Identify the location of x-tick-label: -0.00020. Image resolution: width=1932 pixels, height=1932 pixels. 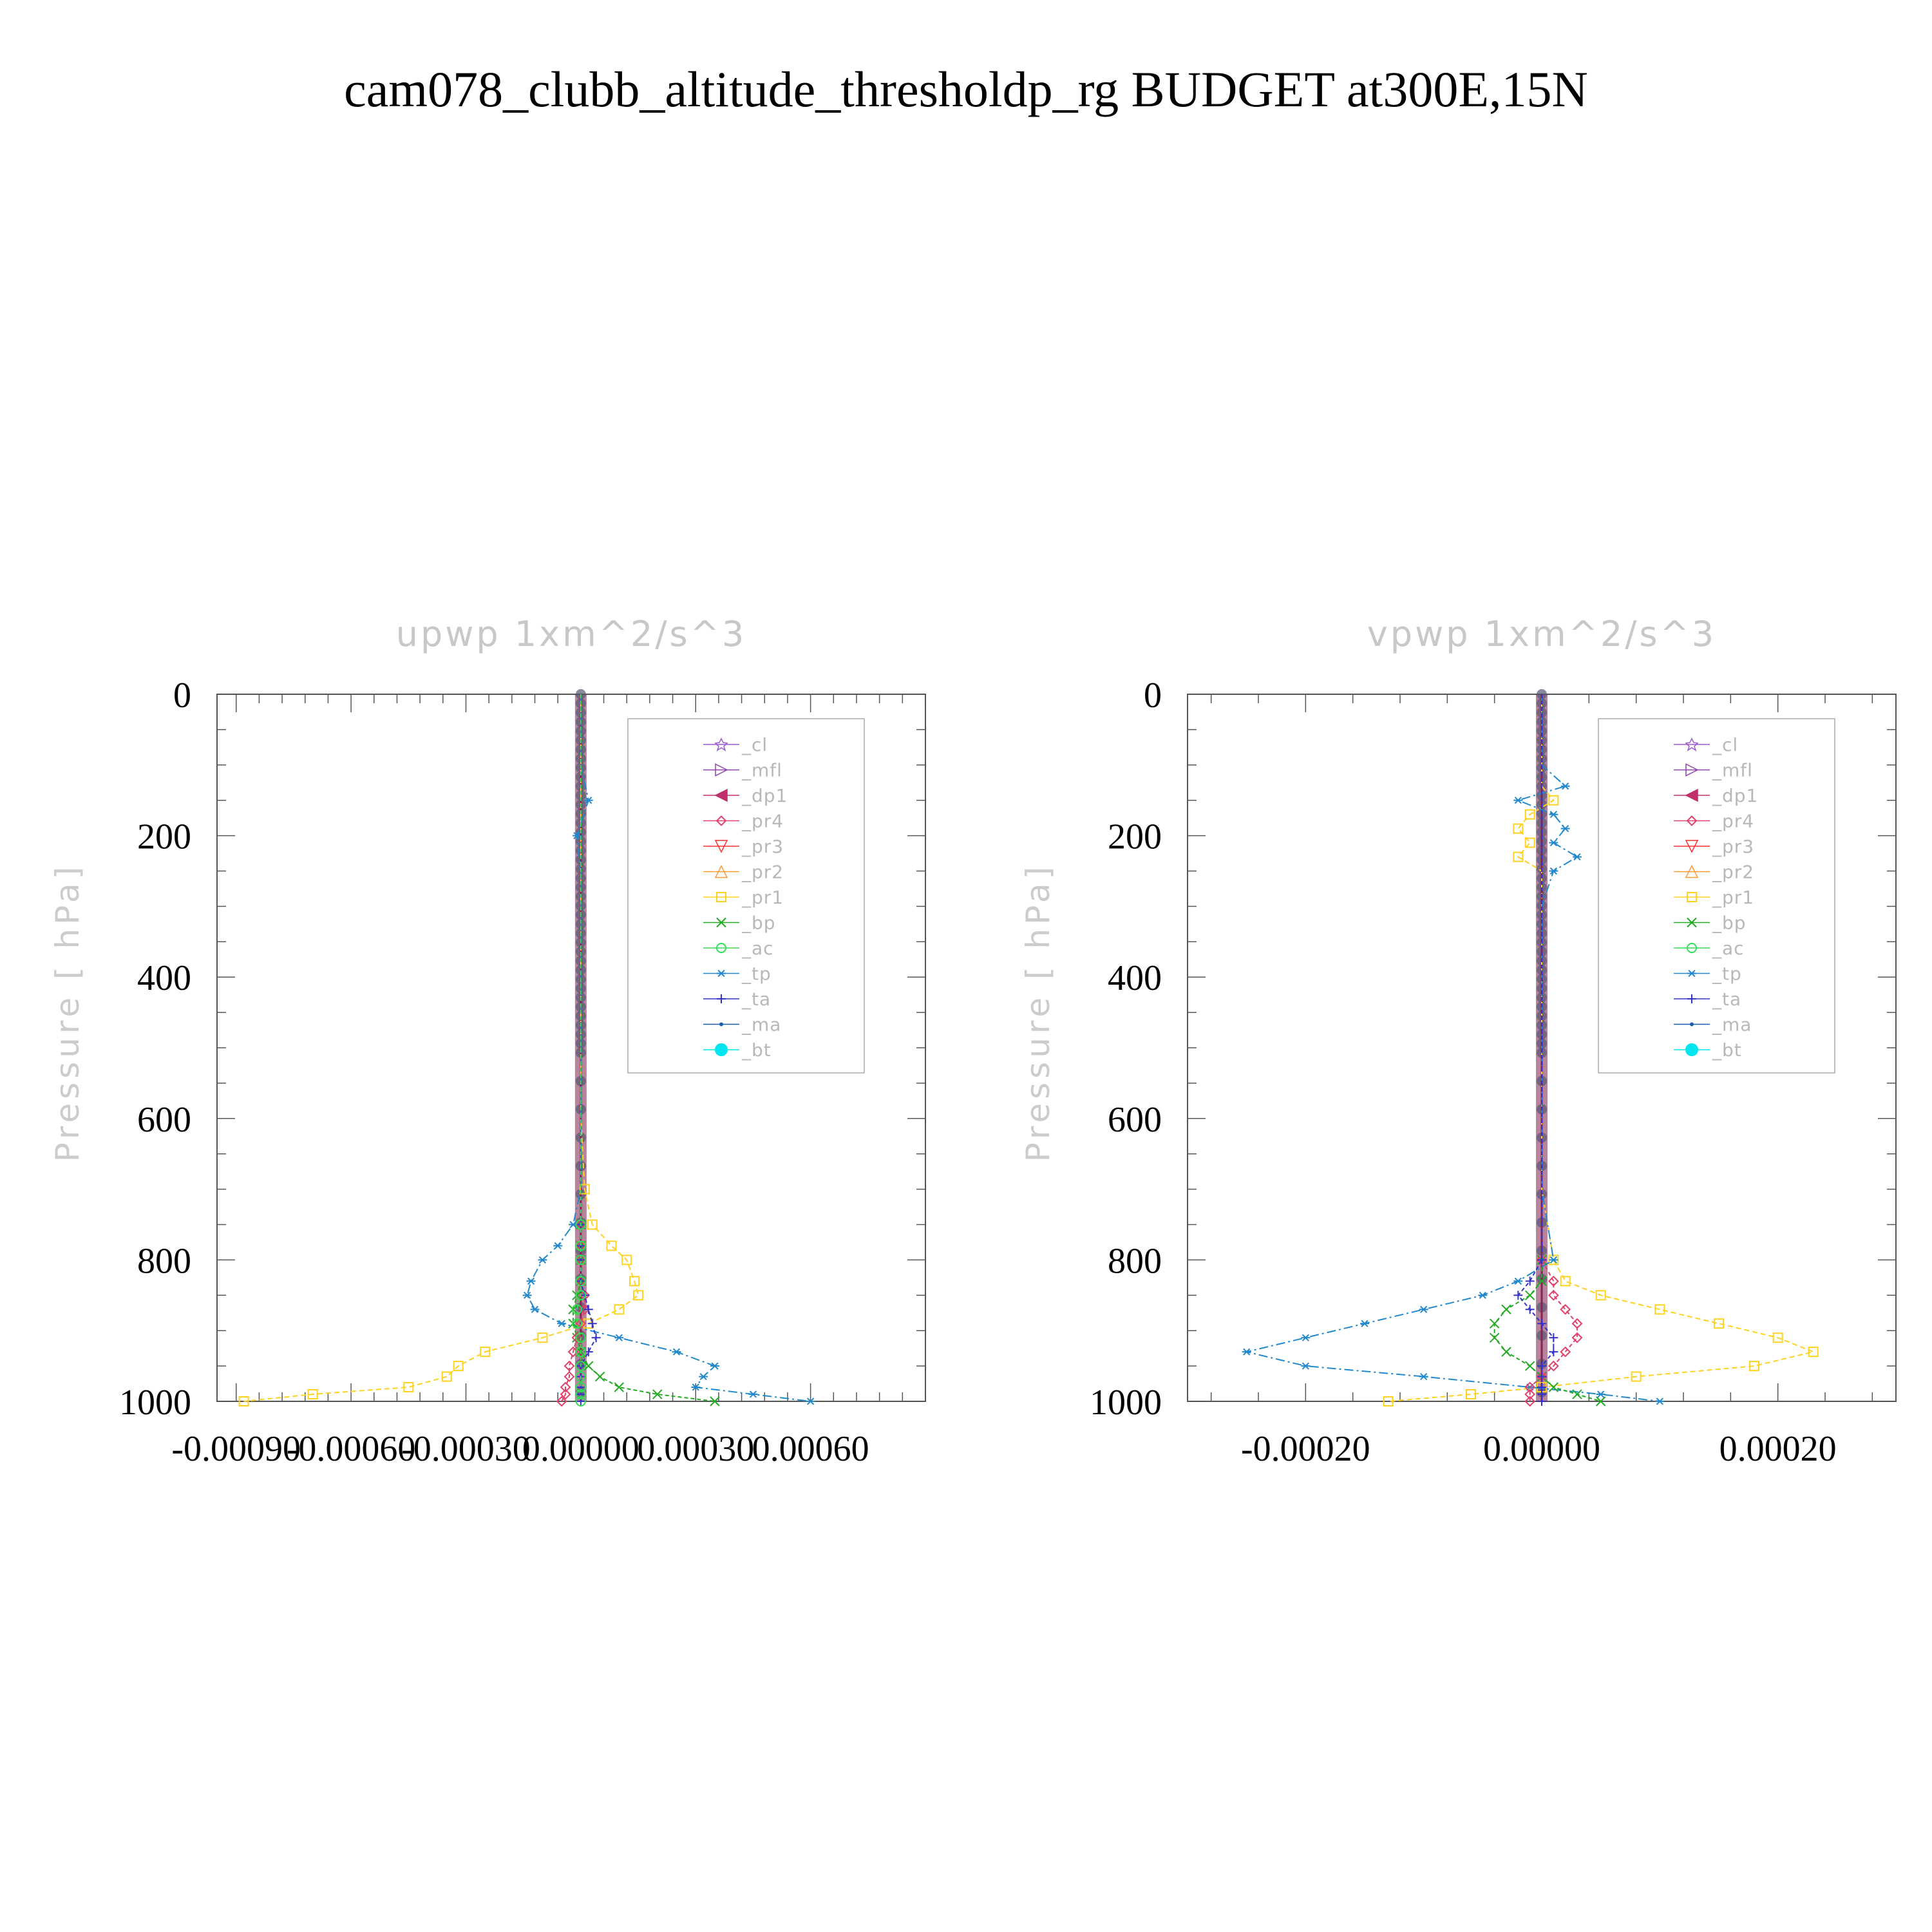
(1305, 1449).